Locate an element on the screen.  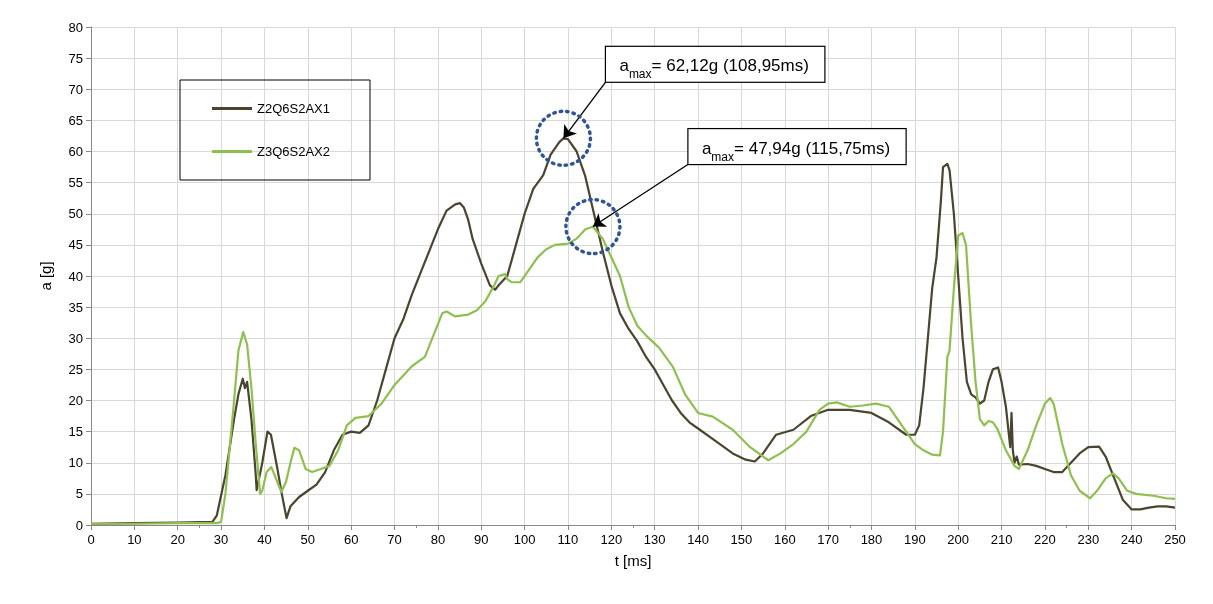
x-tick-label: 0 is located at coordinates (91, 539).